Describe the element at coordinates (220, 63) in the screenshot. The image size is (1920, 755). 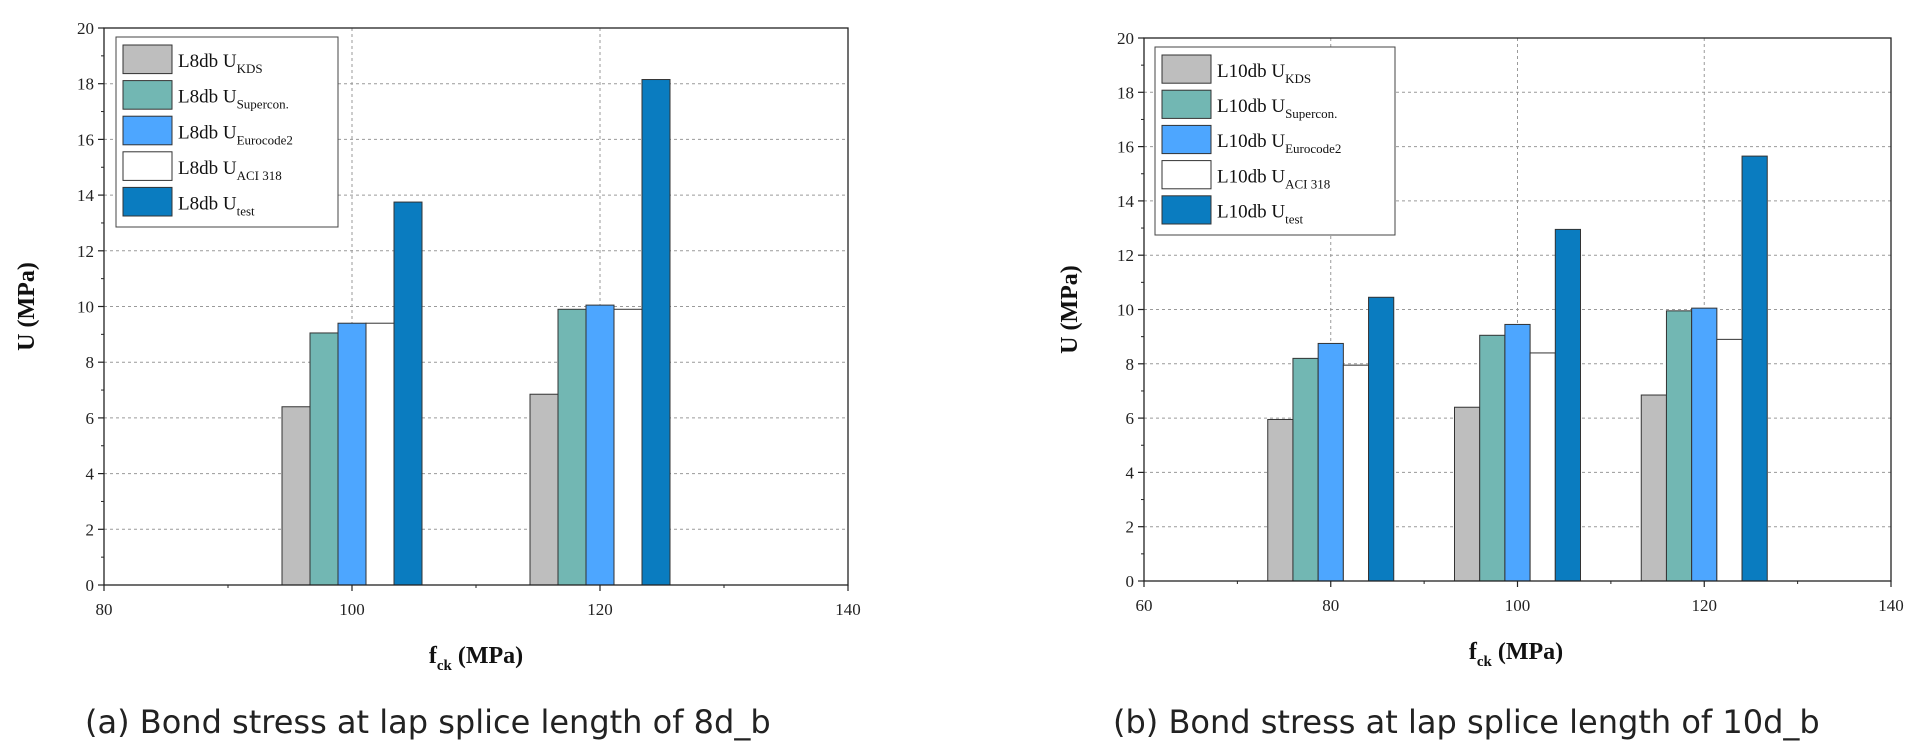
I see `legend-entry: L8db UKDS` at that location.